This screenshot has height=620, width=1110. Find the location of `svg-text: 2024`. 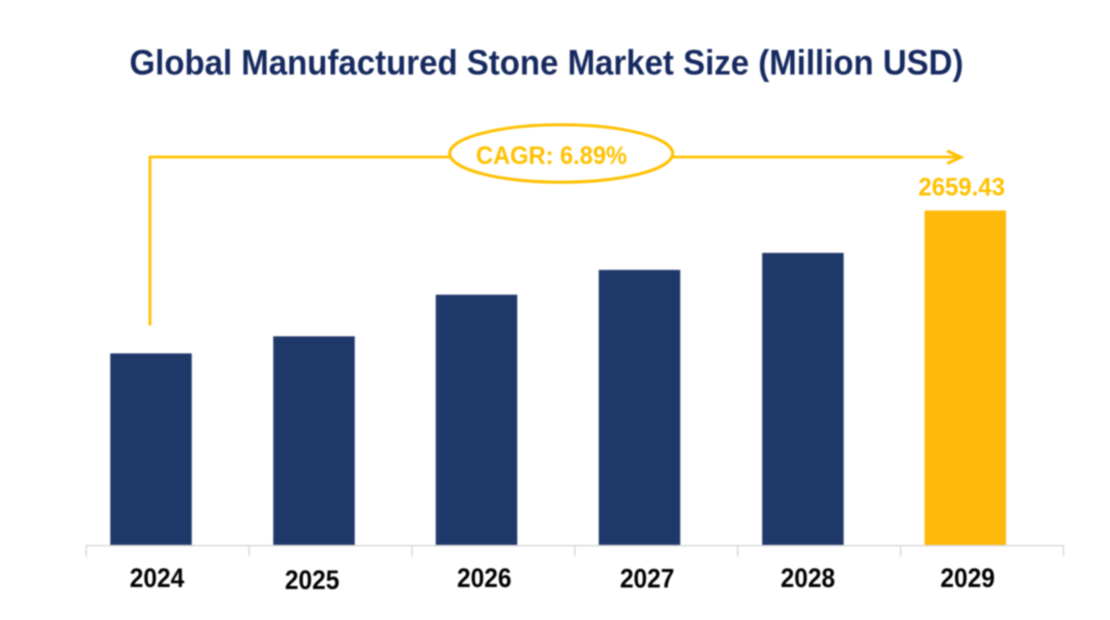

svg-text: 2024 is located at coordinates (157, 578).